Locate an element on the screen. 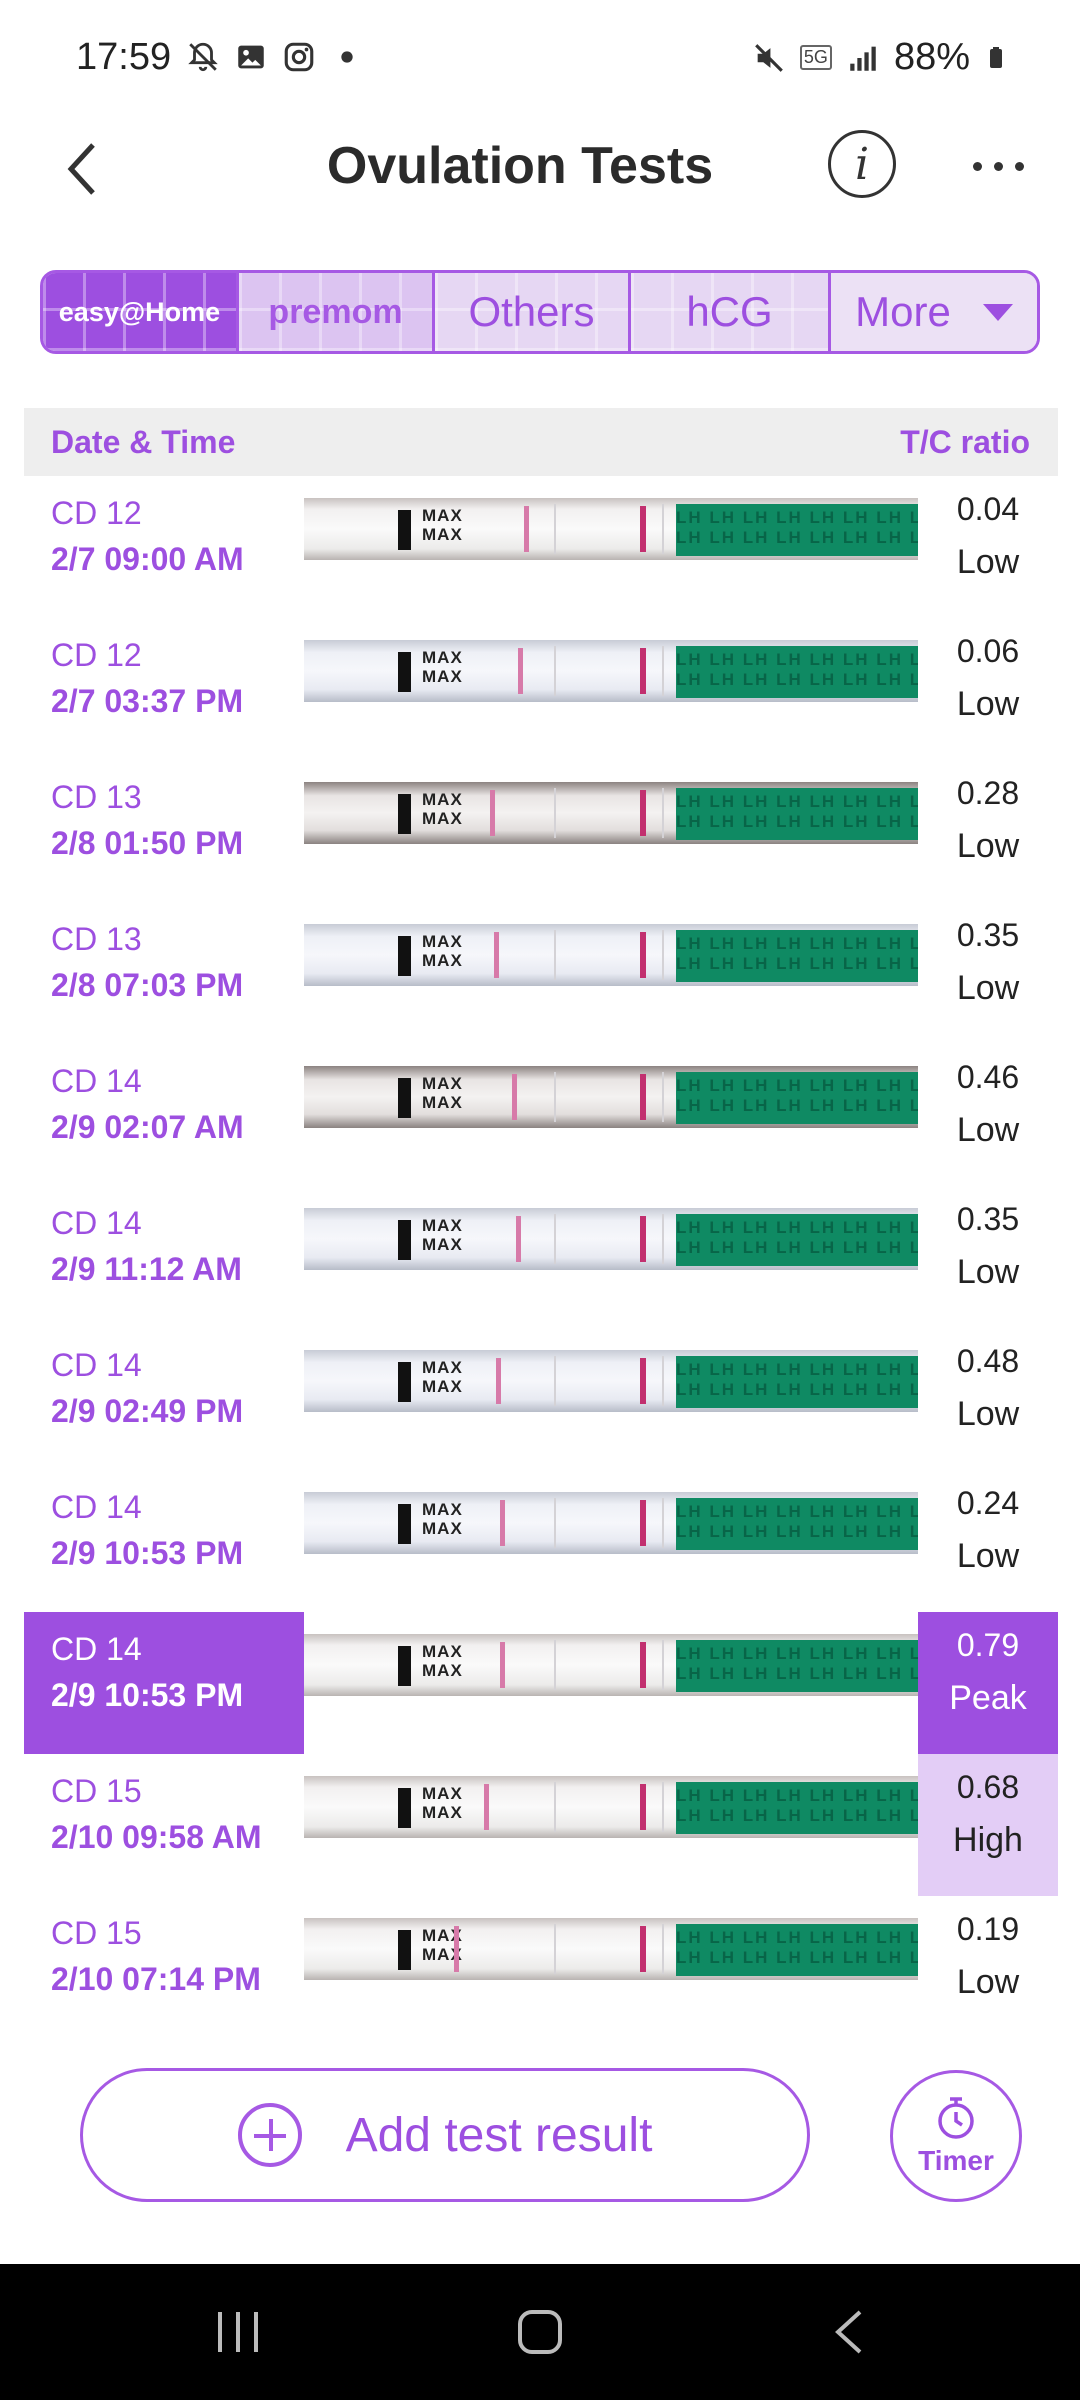 This screenshot has width=1080, height=2400. tab-premom: premom is located at coordinates (337, 312).